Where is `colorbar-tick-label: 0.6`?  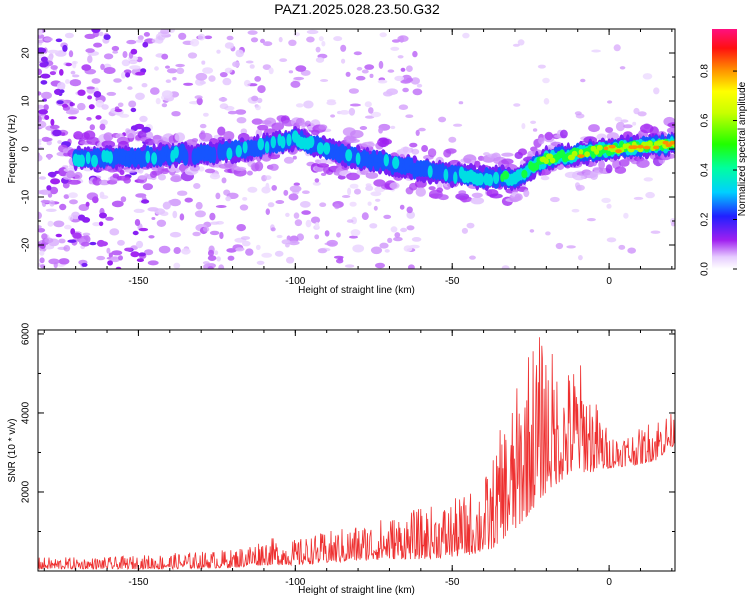
colorbar-tick-label: 0.6 is located at coordinates (705, 120).